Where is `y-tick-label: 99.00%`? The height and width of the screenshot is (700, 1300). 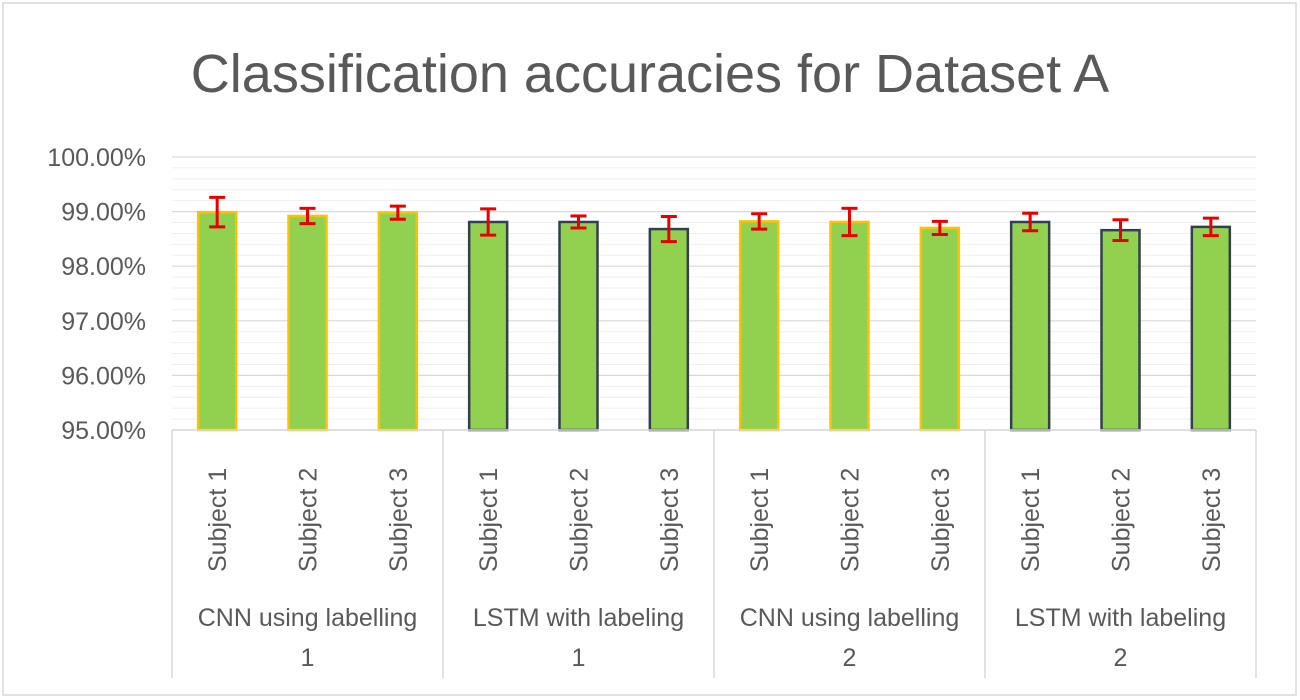 y-tick-label: 99.00% is located at coordinates (103, 213).